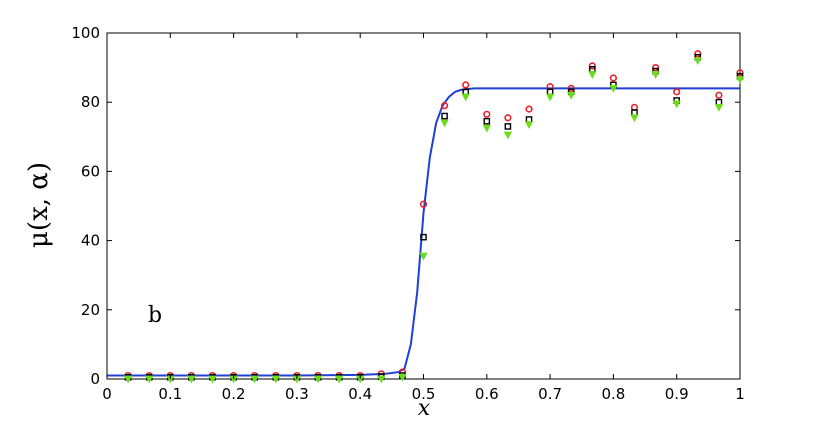 The height and width of the screenshot is (425, 817). I want to click on x-tick-label: 0.9, so click(677, 394).